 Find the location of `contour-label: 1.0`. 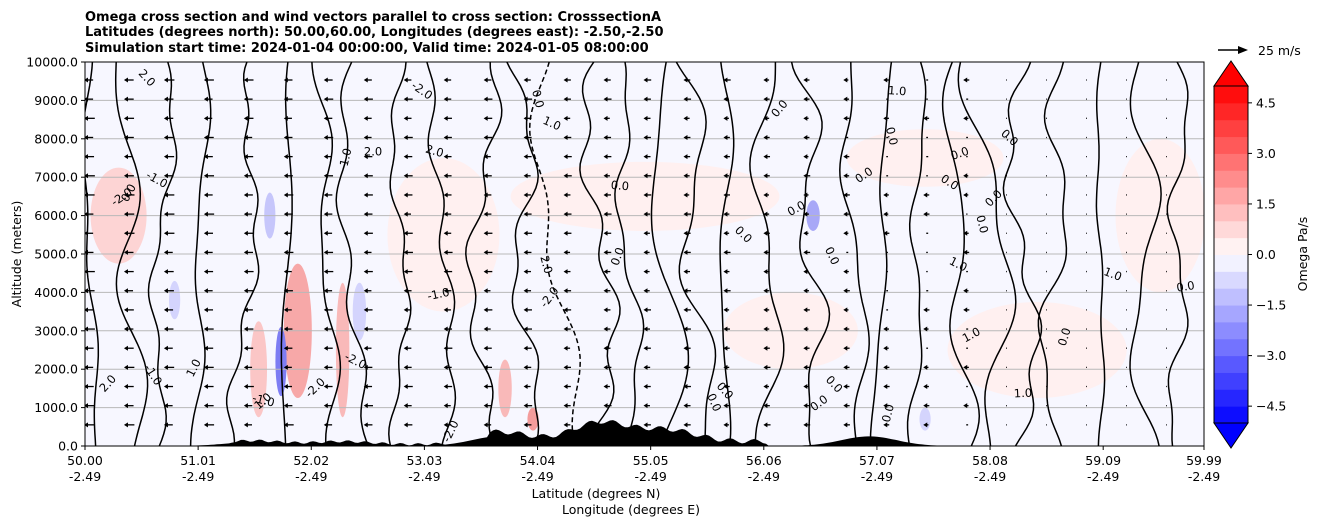

contour-label: 1.0 is located at coordinates (897, 90).